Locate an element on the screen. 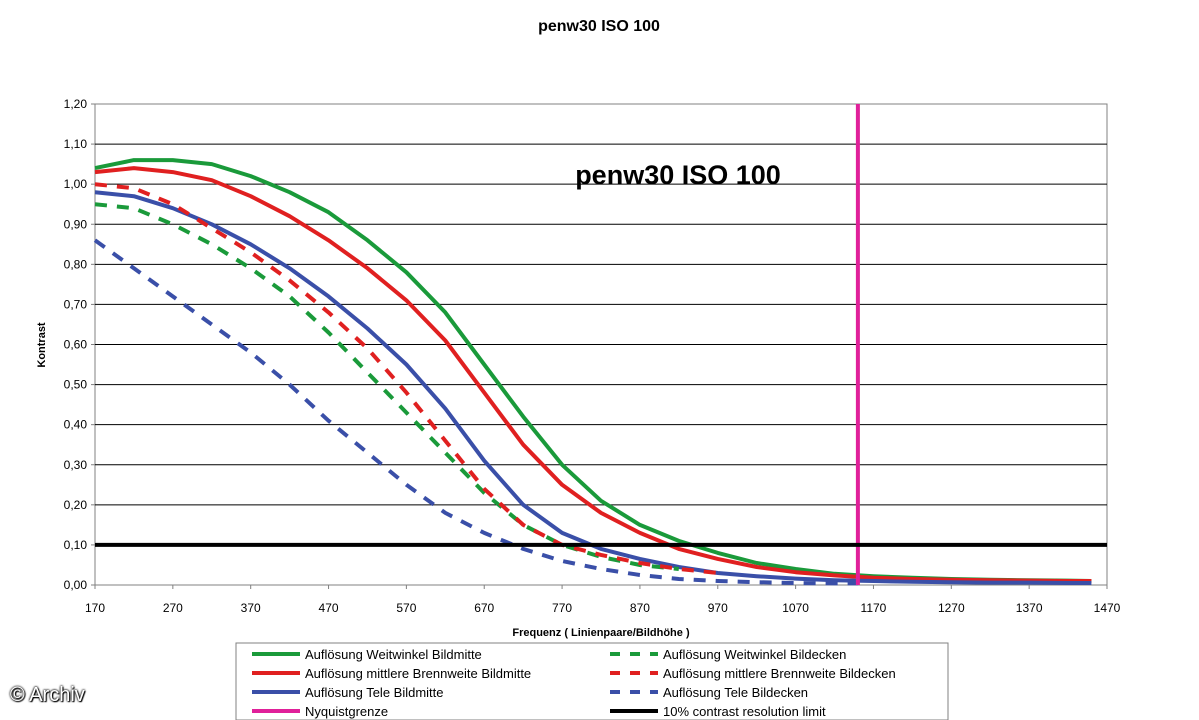 This screenshot has height=720, width=1199. x-tick-label: 470 is located at coordinates (329, 608).